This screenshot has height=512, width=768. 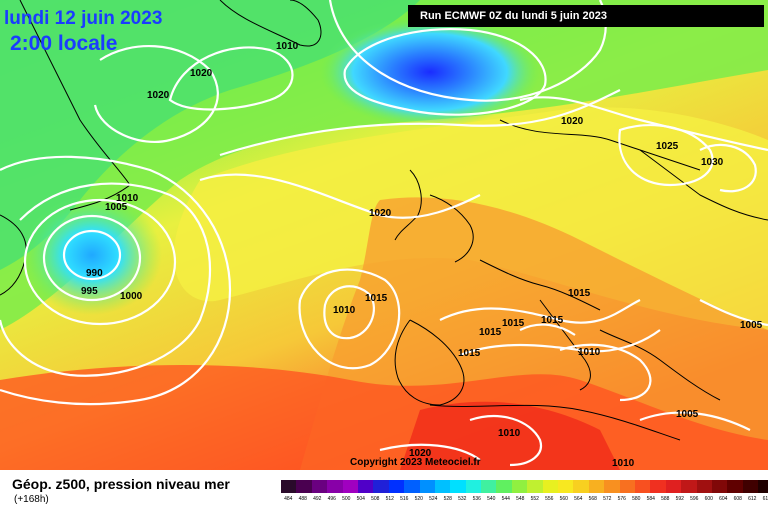 What do you see at coordinates (121, 484) in the screenshot?
I see `legend-title: Géop. z500, pression niveau mer` at bounding box center [121, 484].